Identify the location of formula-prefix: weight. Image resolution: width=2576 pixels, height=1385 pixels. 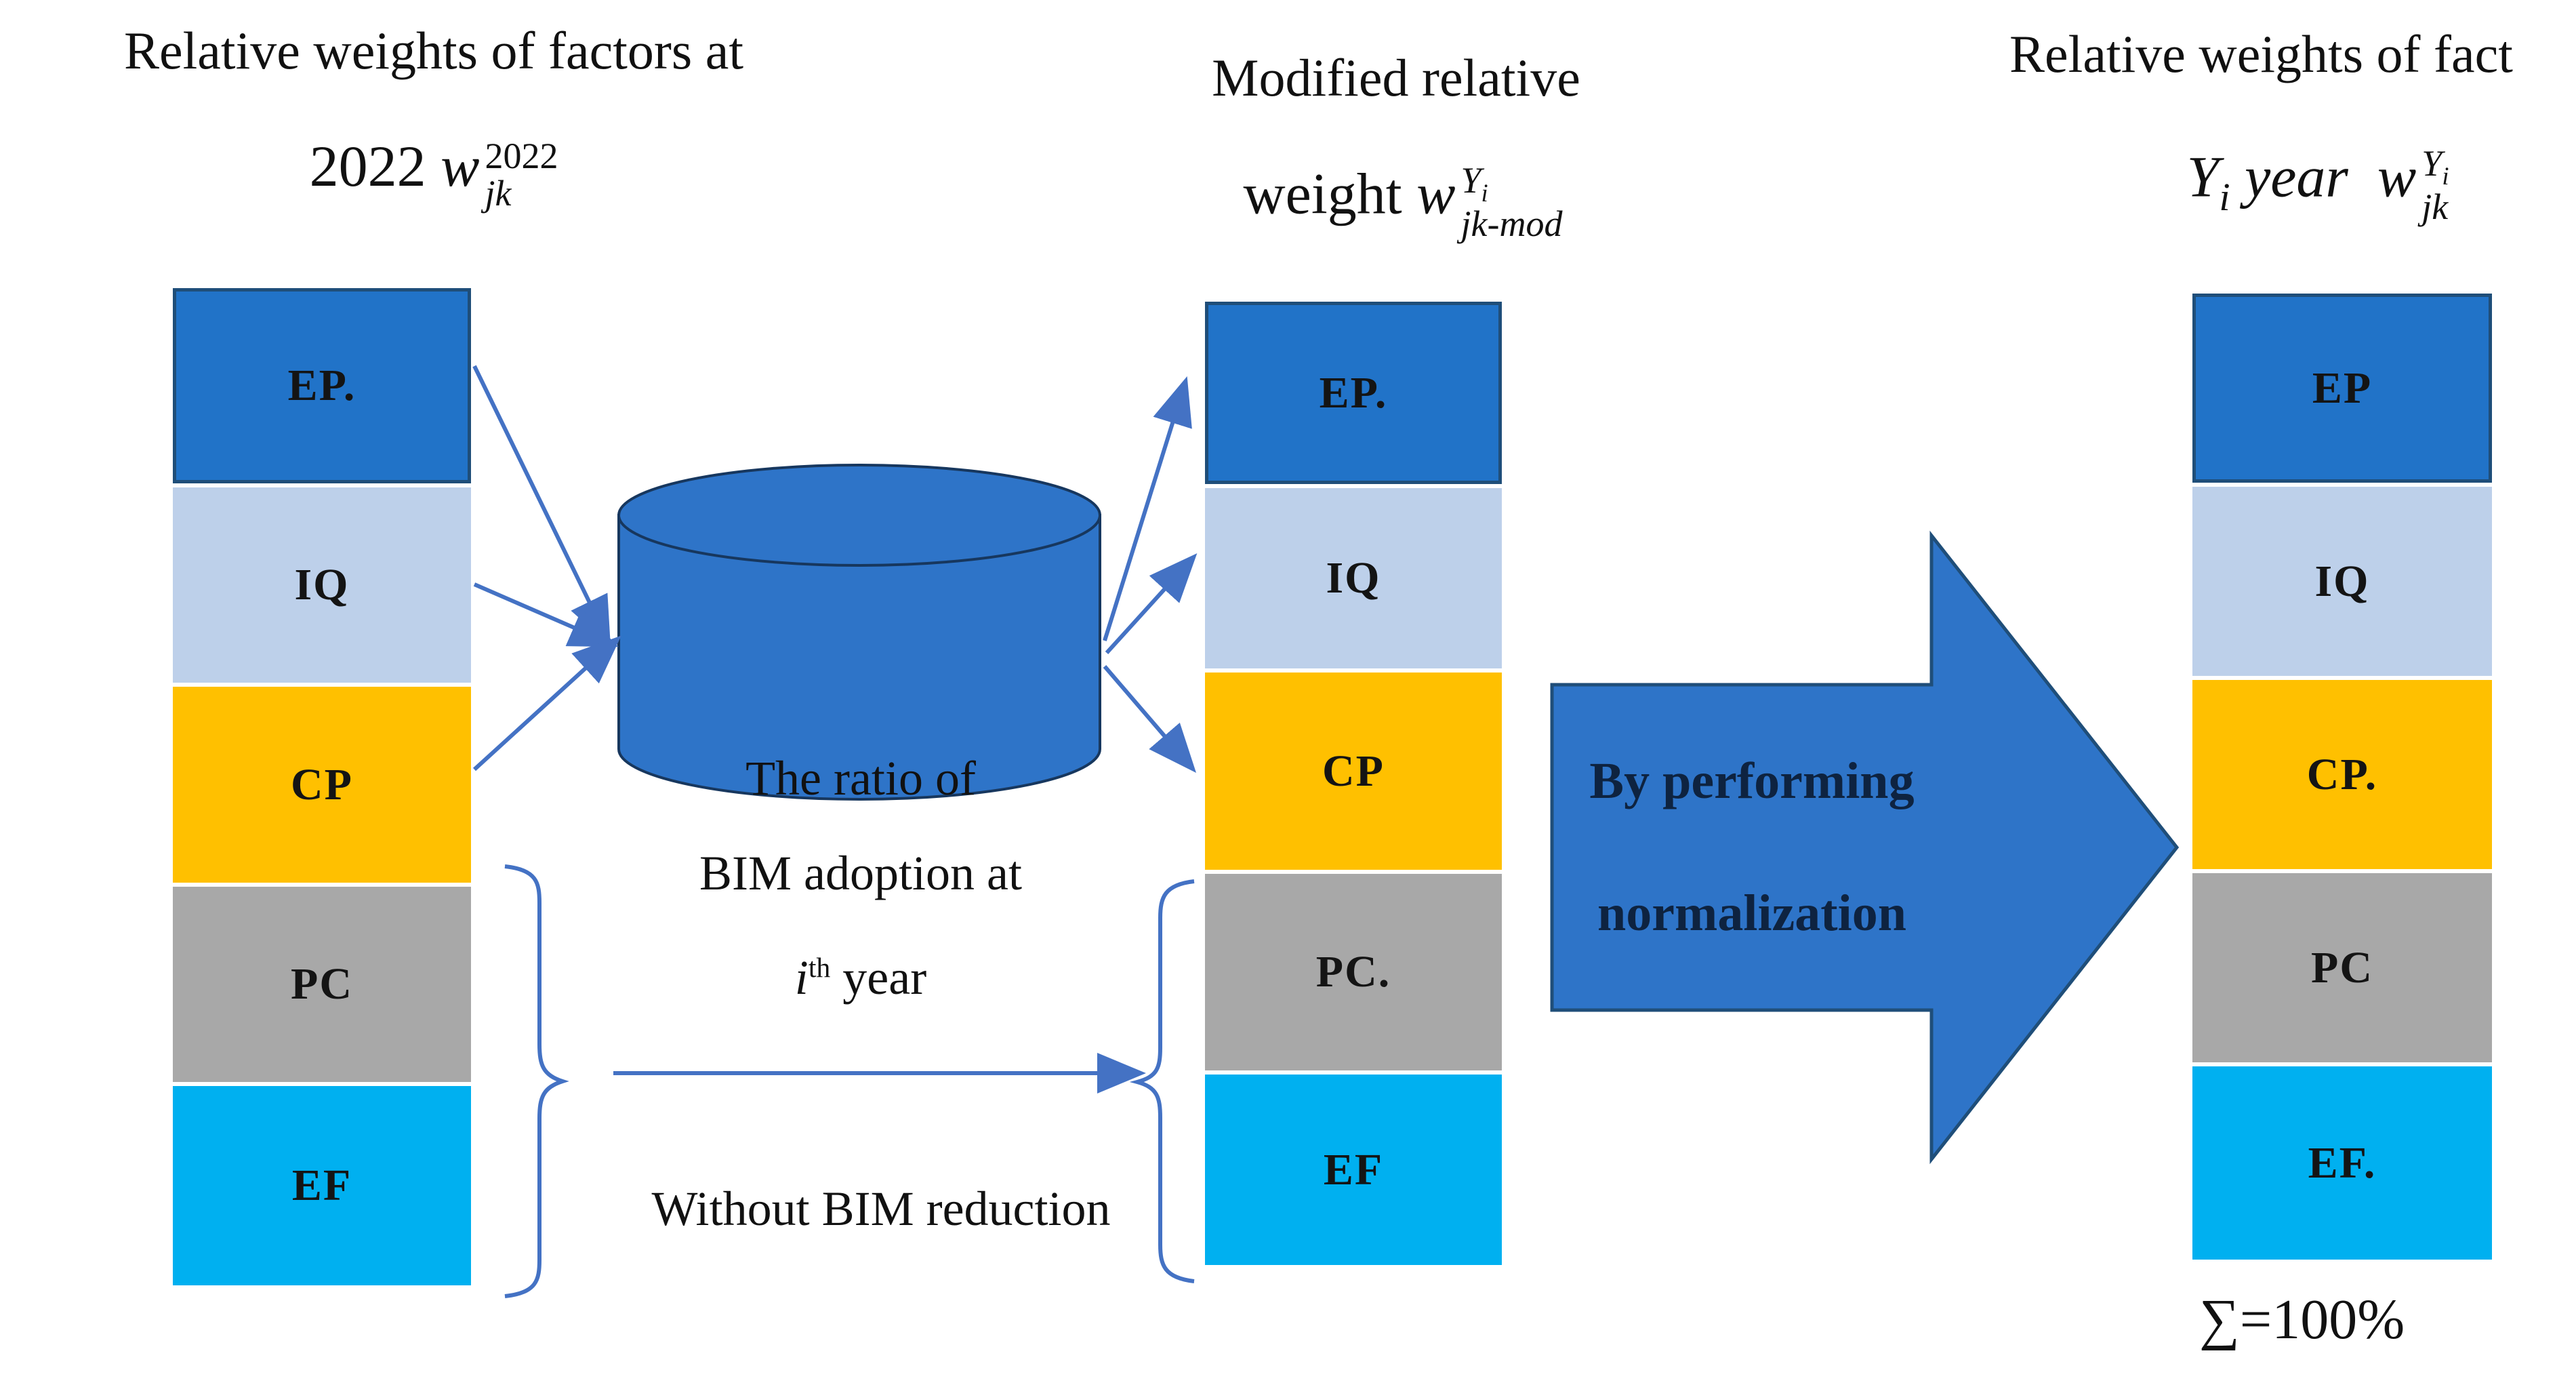
(1322, 193).